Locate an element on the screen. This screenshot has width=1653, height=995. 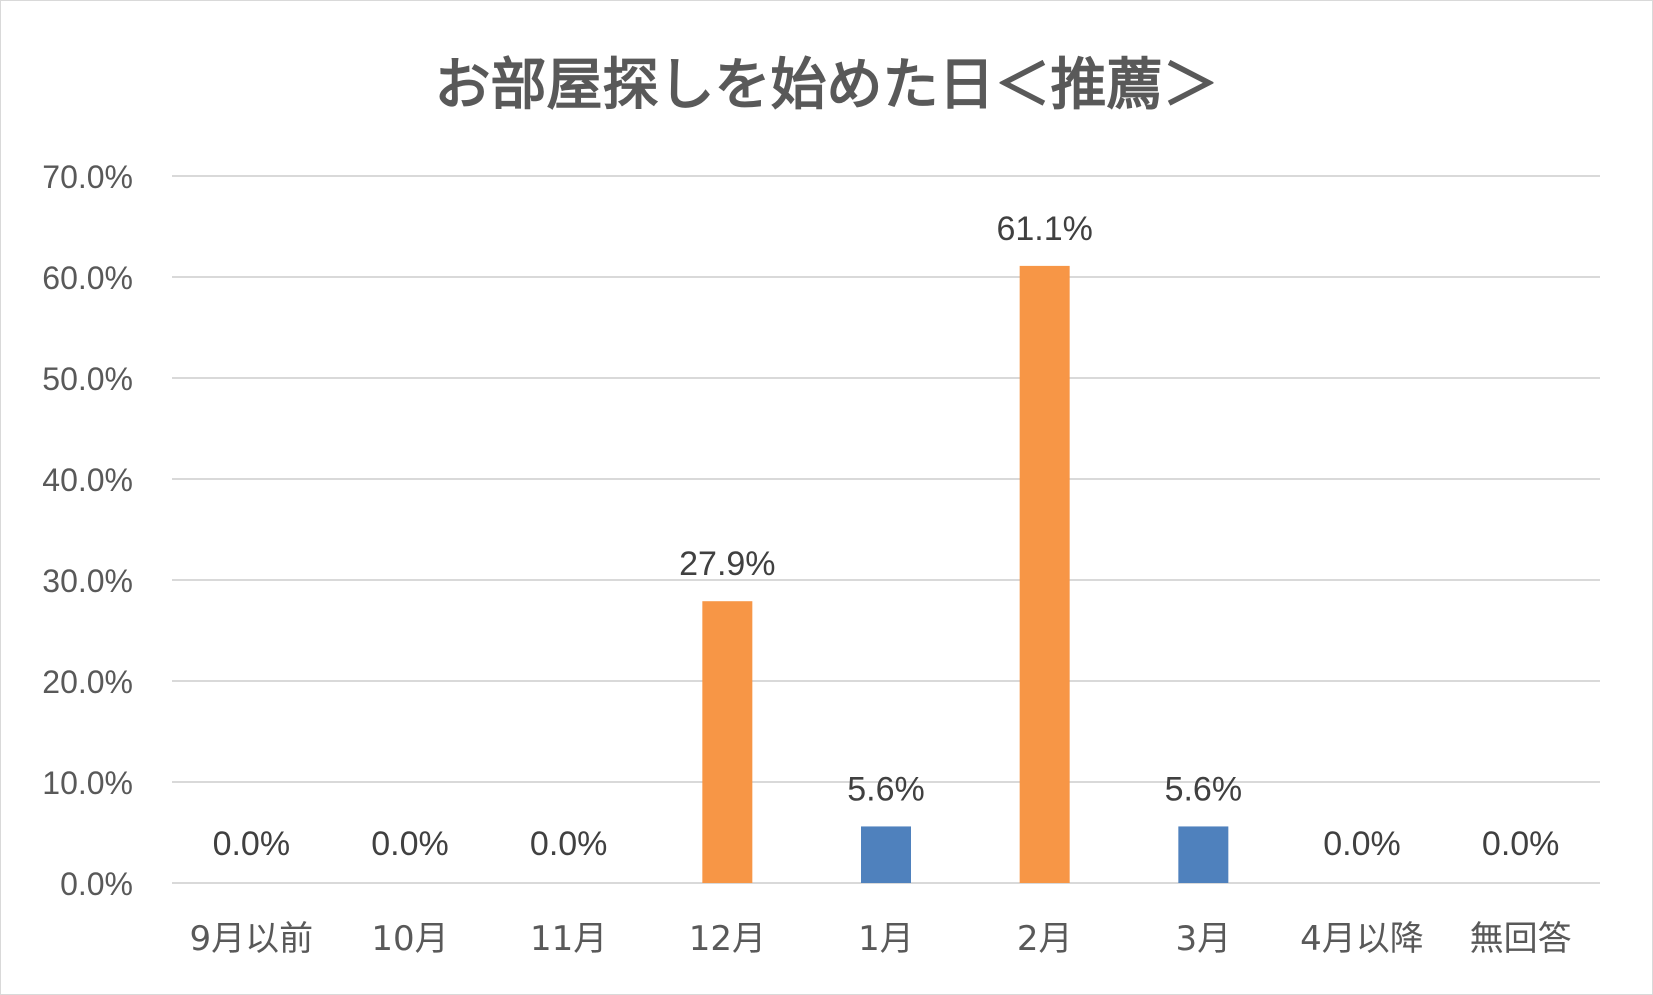
x-tick-label: 11月 is located at coordinates (568, 939).